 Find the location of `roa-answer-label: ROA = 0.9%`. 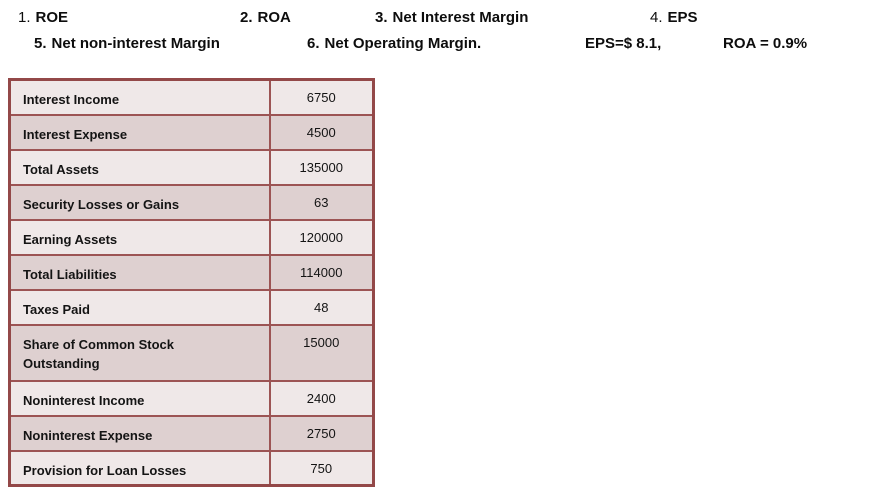

roa-answer-label: ROA = 0.9% is located at coordinates (765, 43).